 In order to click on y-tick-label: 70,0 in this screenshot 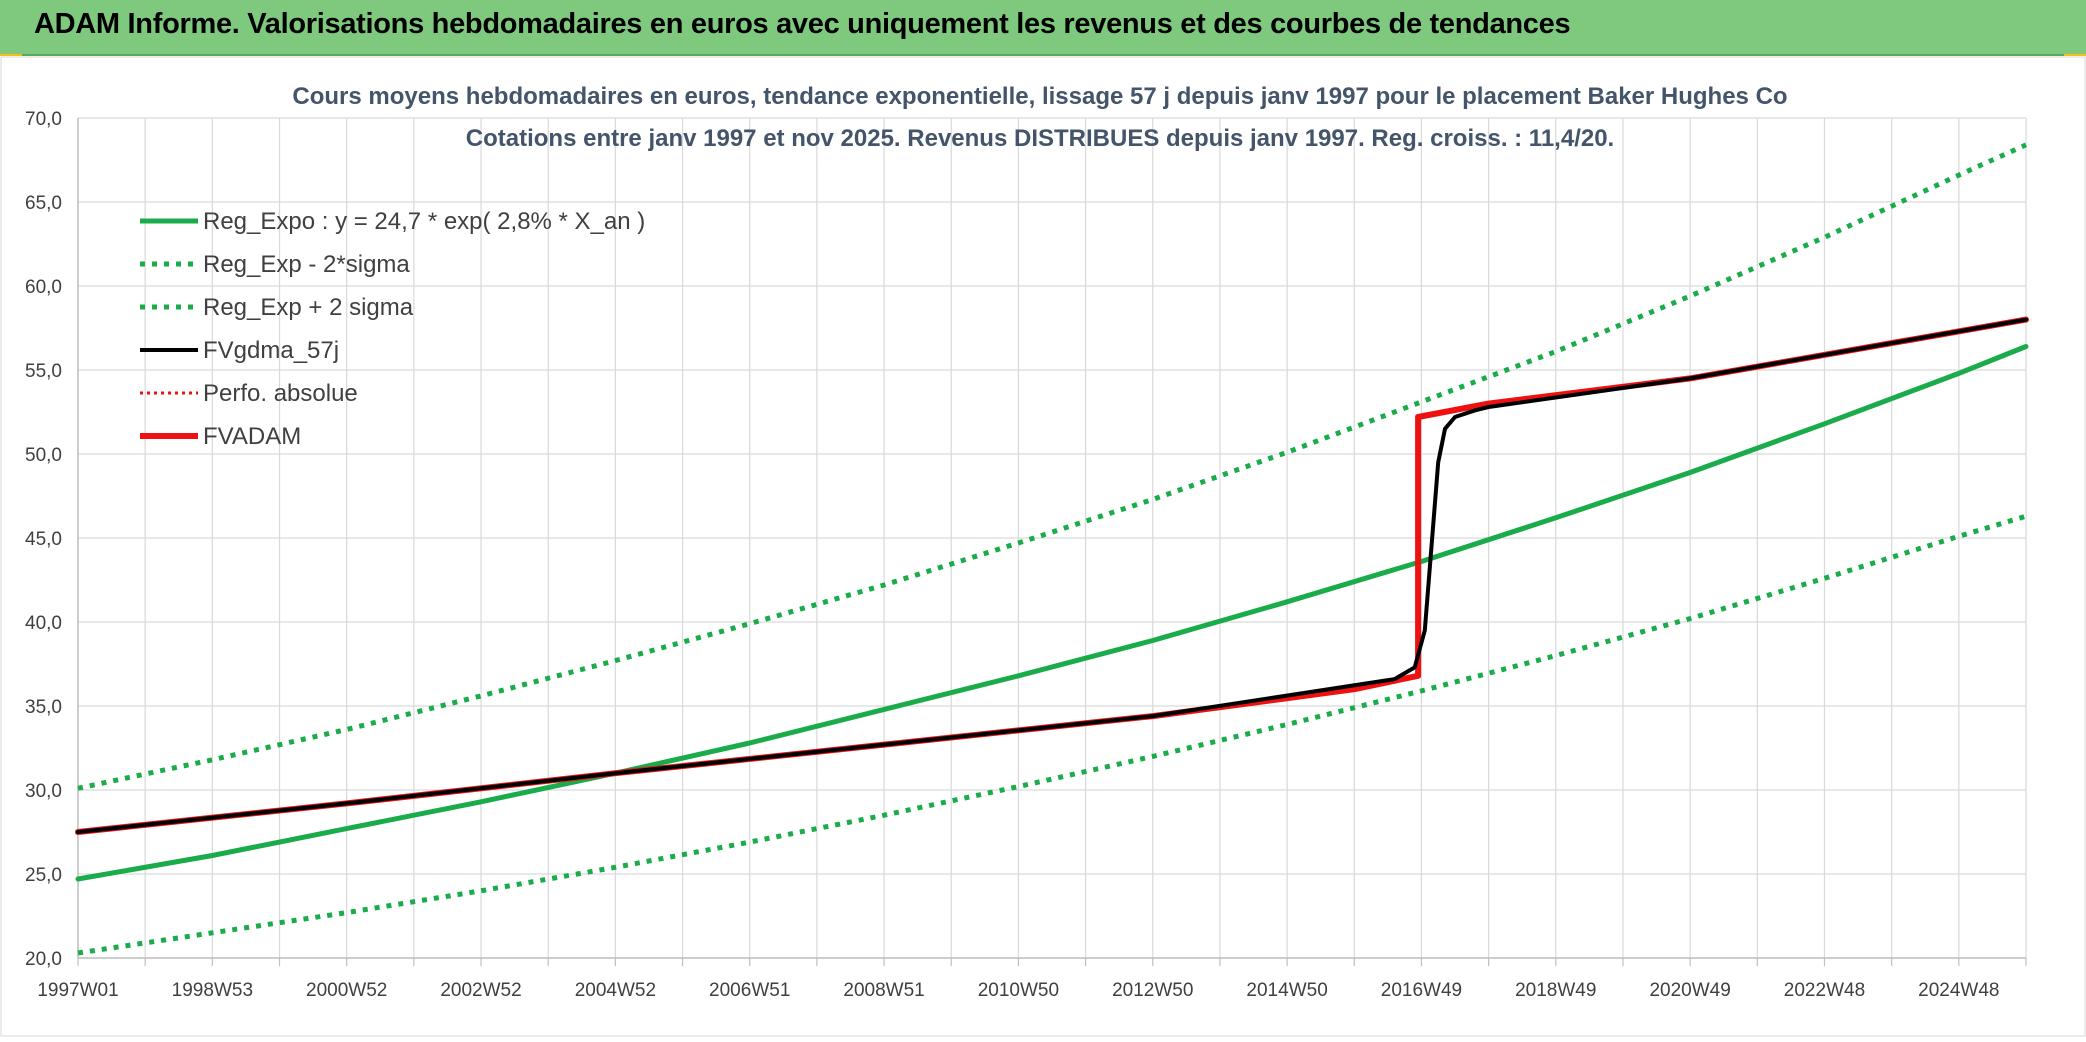, I will do `click(43, 119)`.